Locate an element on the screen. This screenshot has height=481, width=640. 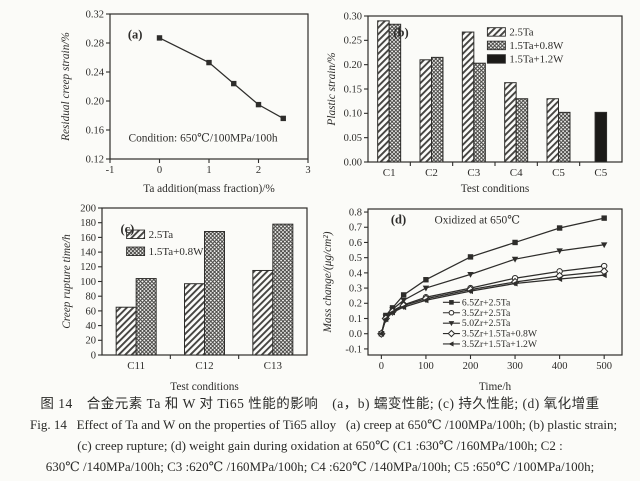
svg-text: 3.5Zr+1.5Ta+1.2W is located at coordinates (500, 344).